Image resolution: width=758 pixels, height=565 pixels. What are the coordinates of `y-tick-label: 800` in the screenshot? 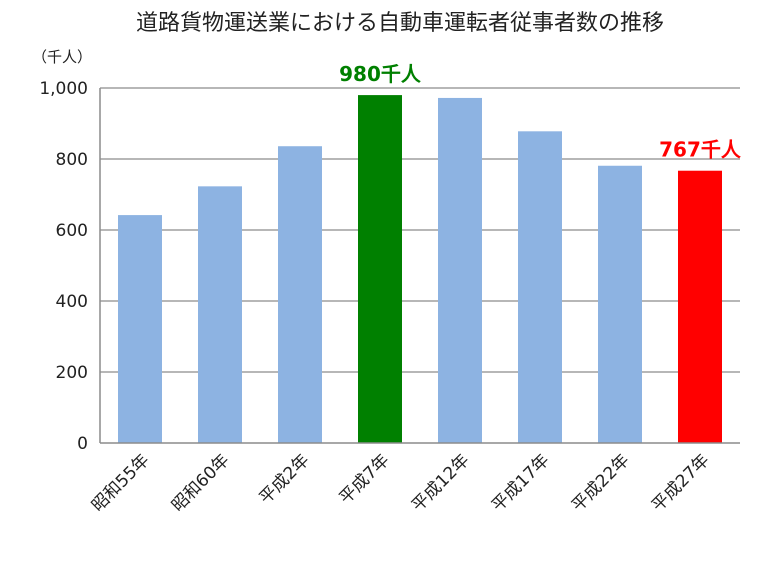 It's located at (72, 160).